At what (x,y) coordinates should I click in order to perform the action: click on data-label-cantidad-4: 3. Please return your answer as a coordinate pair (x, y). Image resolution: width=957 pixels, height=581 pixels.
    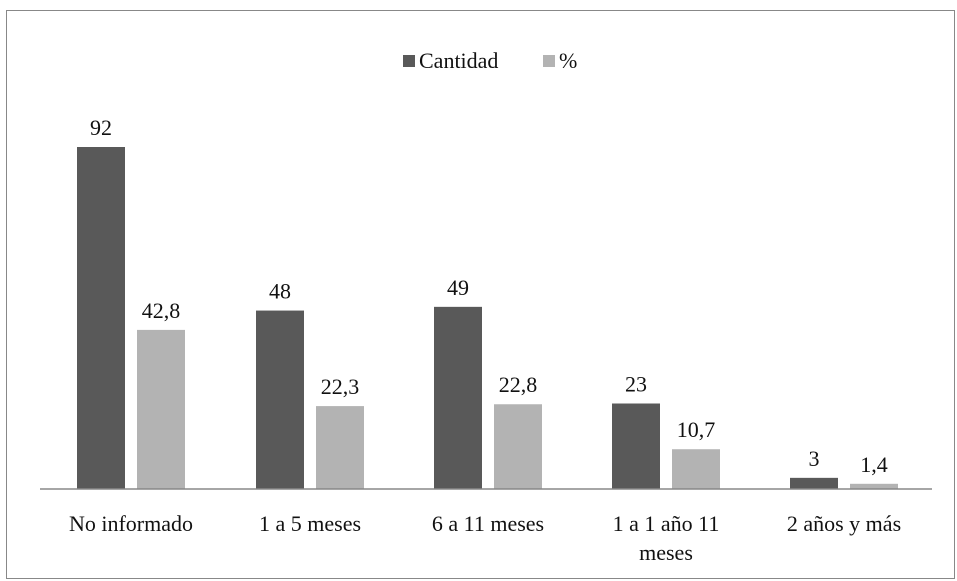
    Looking at the image, I should click on (814, 458).